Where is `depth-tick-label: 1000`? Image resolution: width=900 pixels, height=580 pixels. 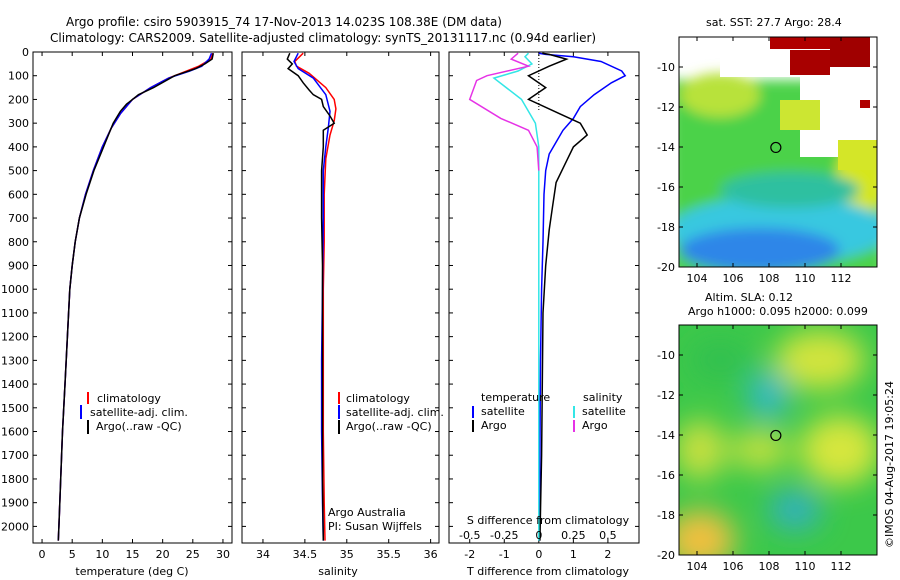
depth-tick-label: 1000 is located at coordinates (15, 289).